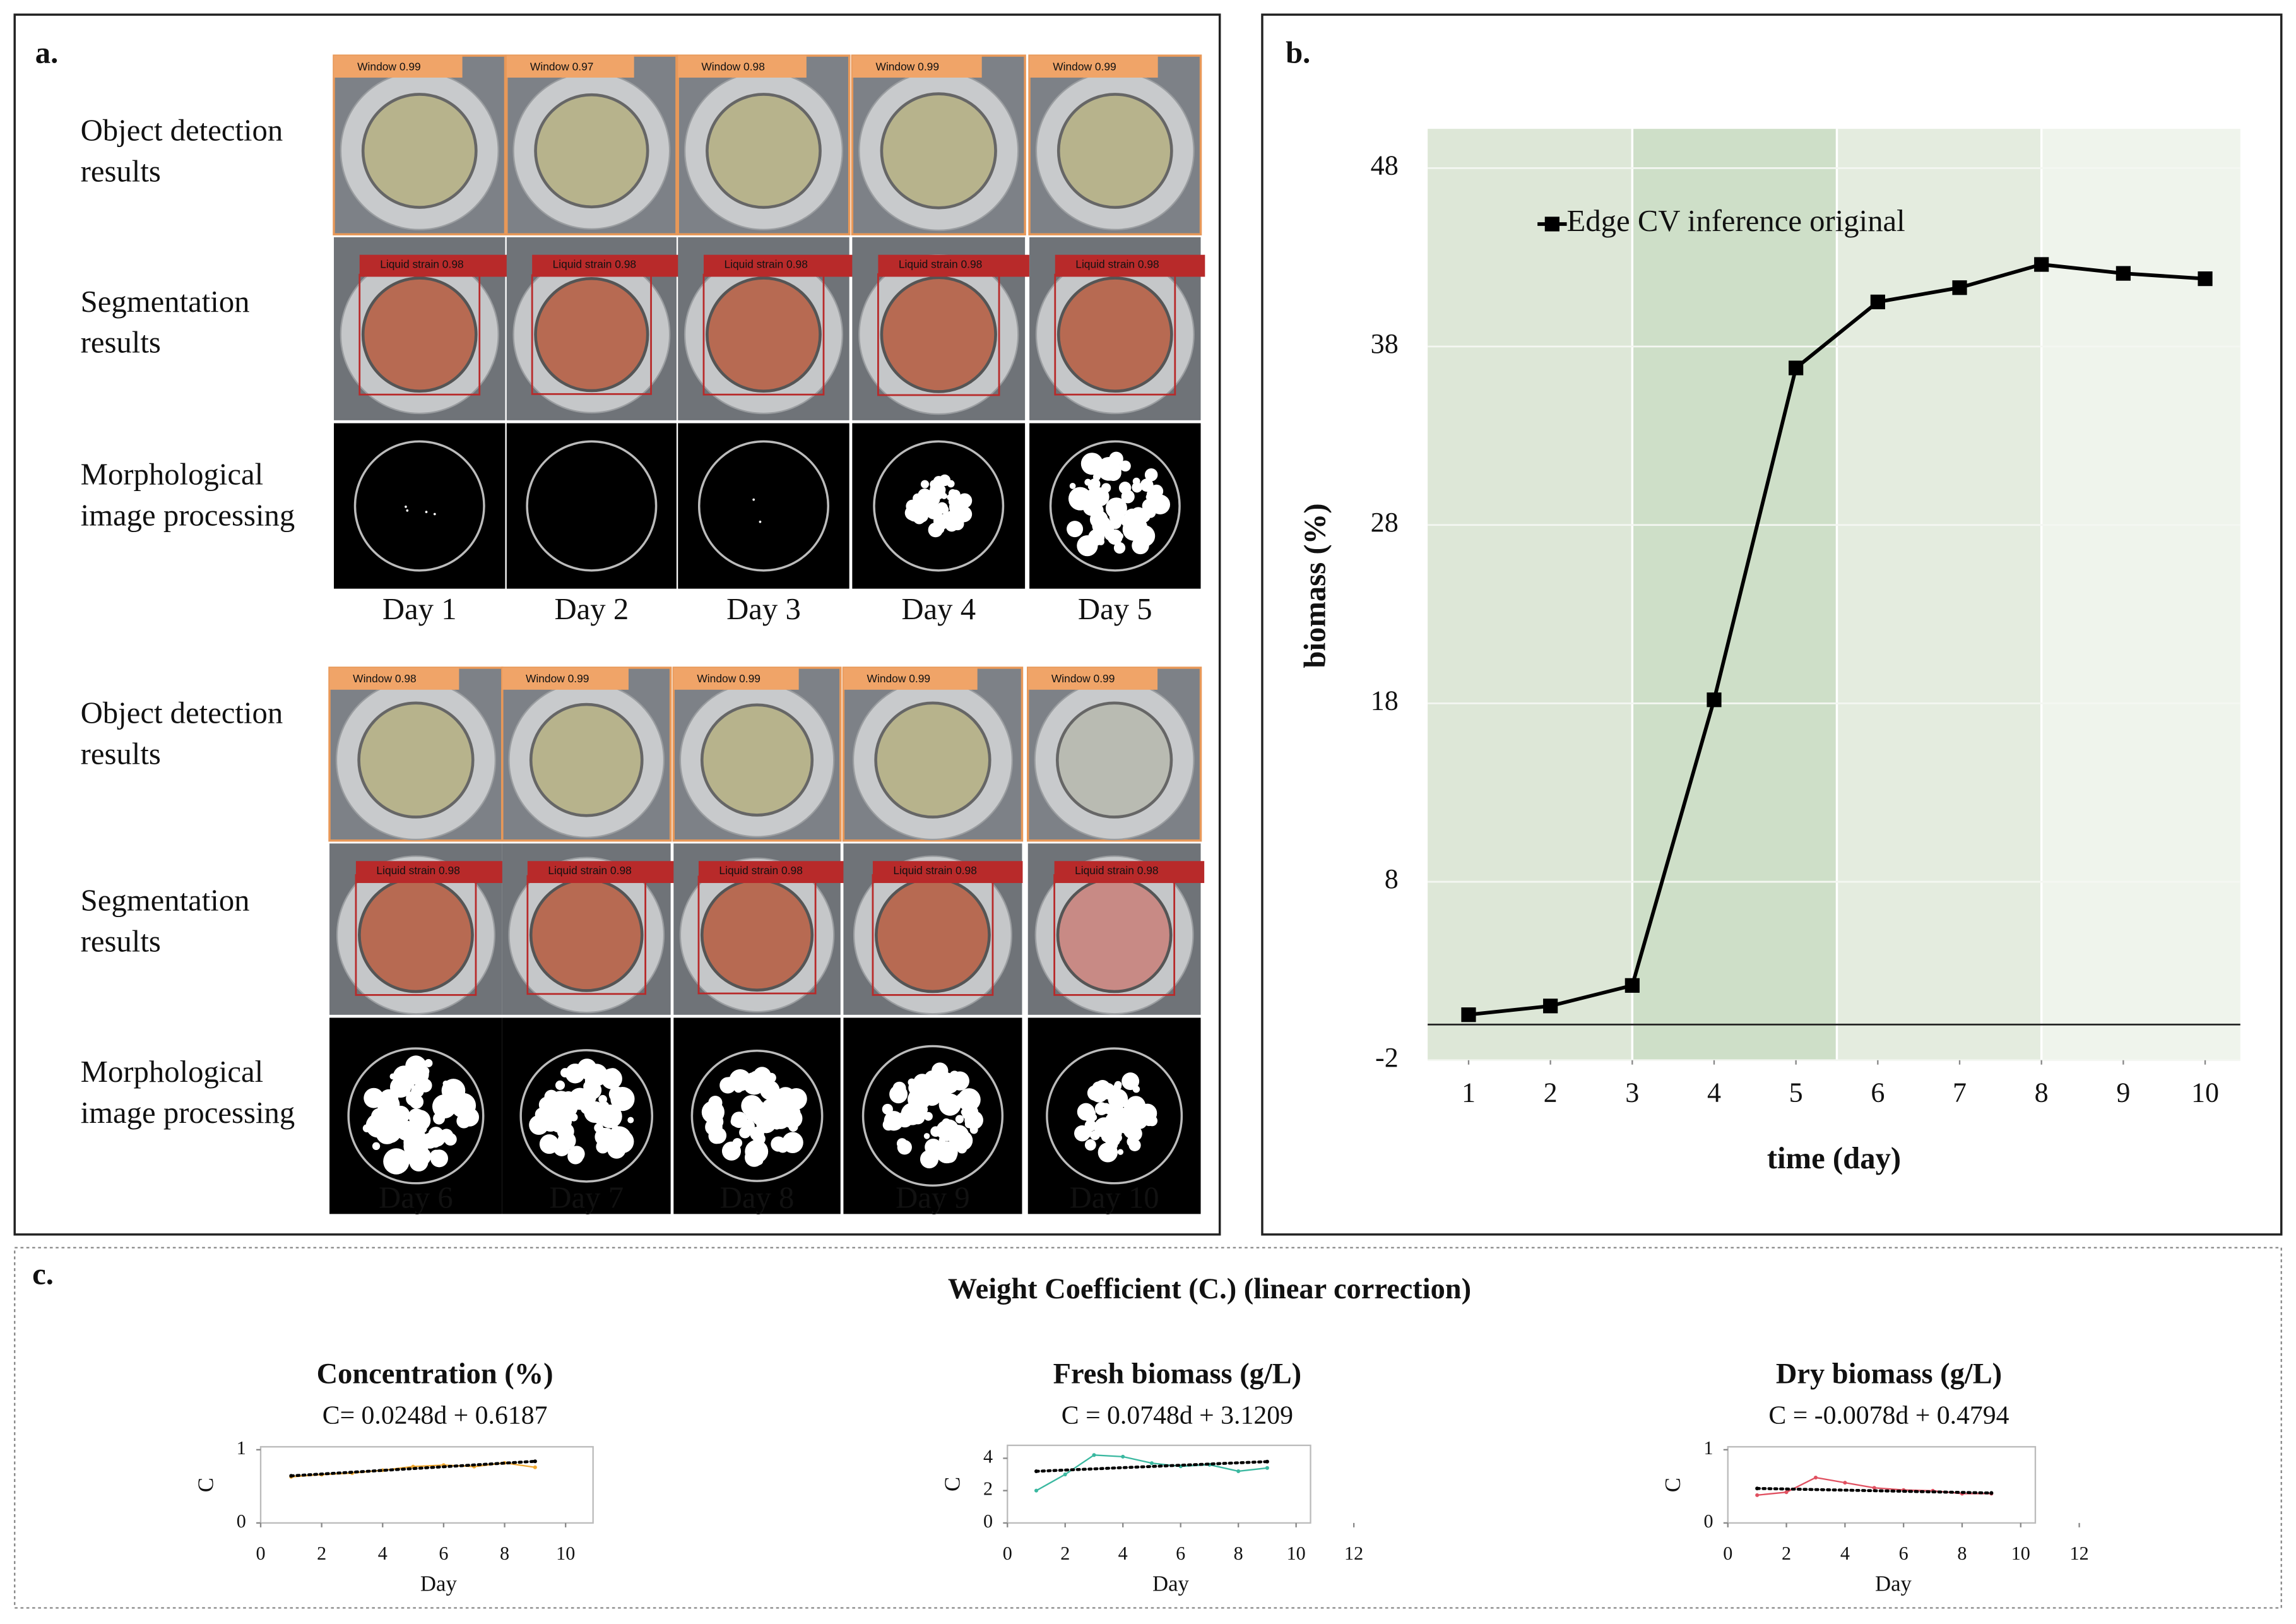 The height and width of the screenshot is (1624, 2296). What do you see at coordinates (1385, 344) in the screenshot?
I see `y-tick-label: 38` at bounding box center [1385, 344].